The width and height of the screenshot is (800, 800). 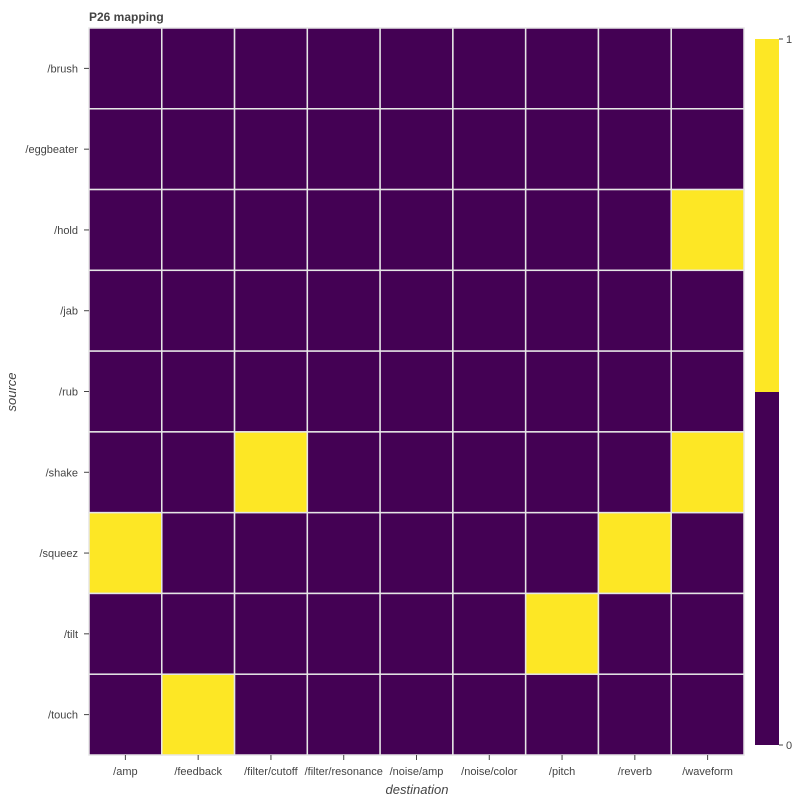 I want to click on colorbar: 01, so click(x=773, y=393).